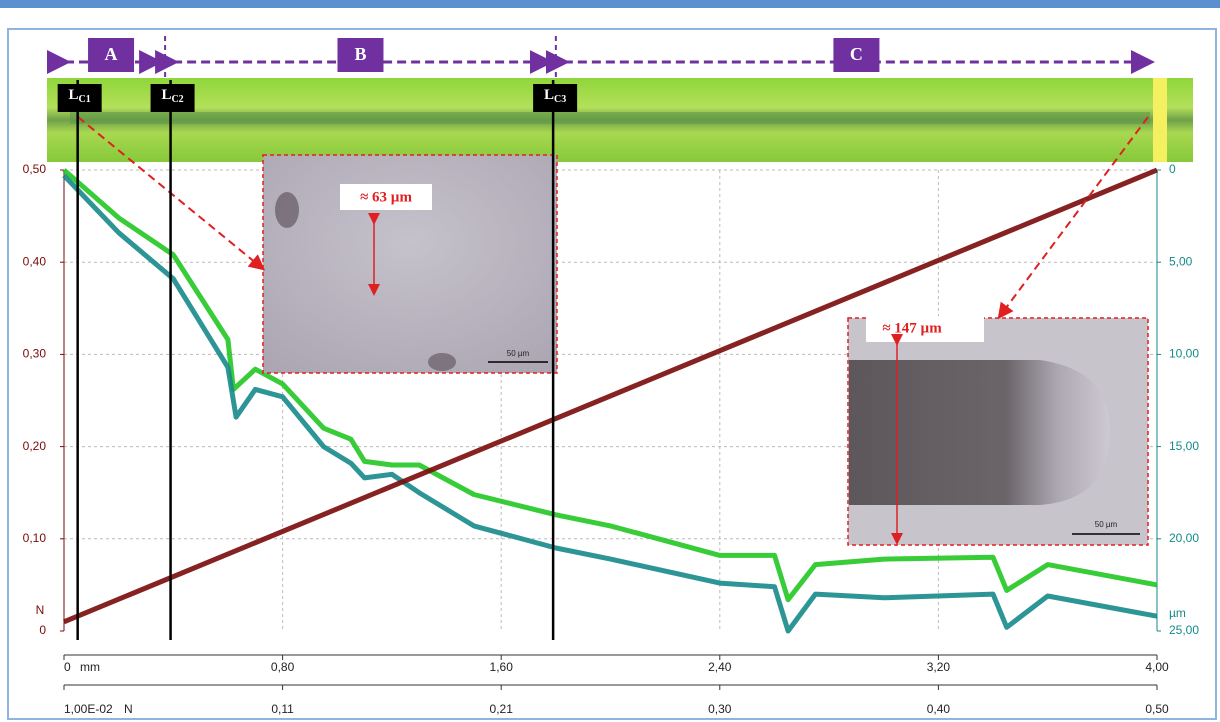  What do you see at coordinates (85, 99) in the screenshot?
I see `label-sub: C1` at bounding box center [85, 99].